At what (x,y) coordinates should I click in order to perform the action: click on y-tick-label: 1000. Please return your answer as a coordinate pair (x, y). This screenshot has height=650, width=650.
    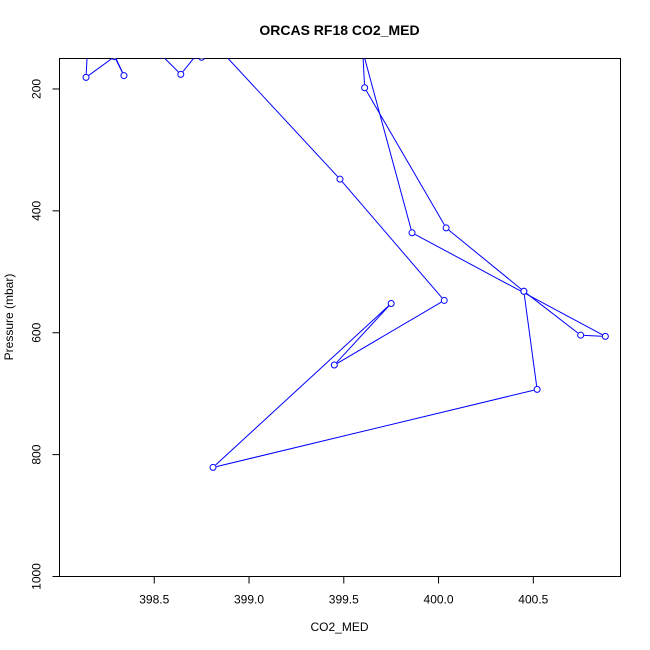
    Looking at the image, I should click on (37, 576).